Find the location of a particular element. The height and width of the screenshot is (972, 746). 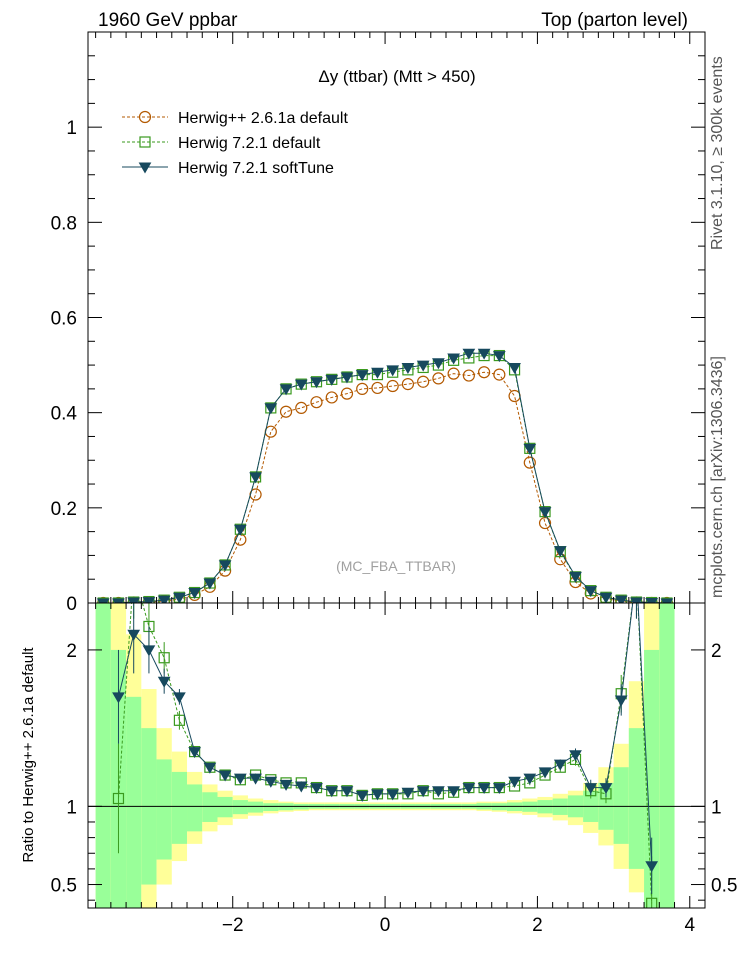

ratio-y-tick-label-right: 1 is located at coordinates (716, 807).